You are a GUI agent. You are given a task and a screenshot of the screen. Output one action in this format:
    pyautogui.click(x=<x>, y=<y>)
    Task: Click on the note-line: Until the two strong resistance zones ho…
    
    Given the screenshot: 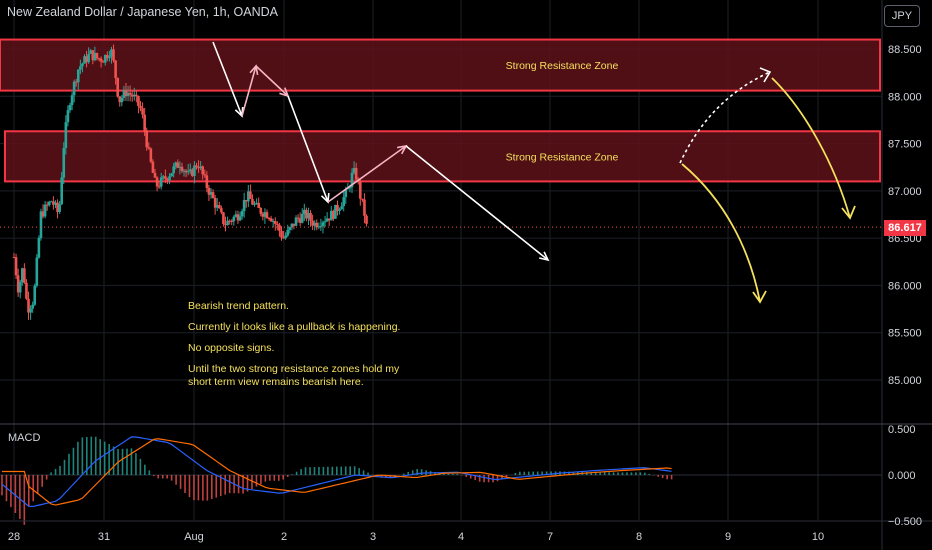 What is the action you would take?
    pyautogui.click(x=294, y=375)
    